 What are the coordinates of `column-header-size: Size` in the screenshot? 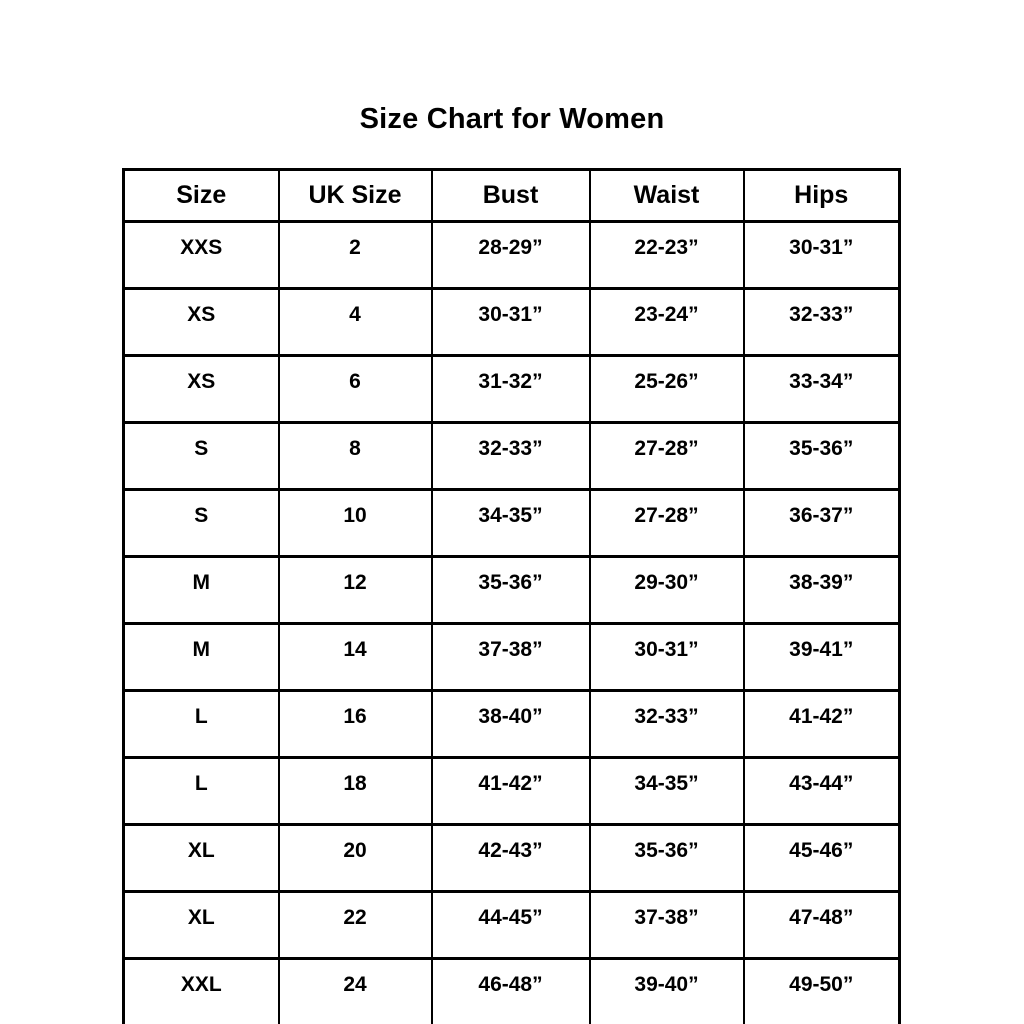 It's located at (201, 195).